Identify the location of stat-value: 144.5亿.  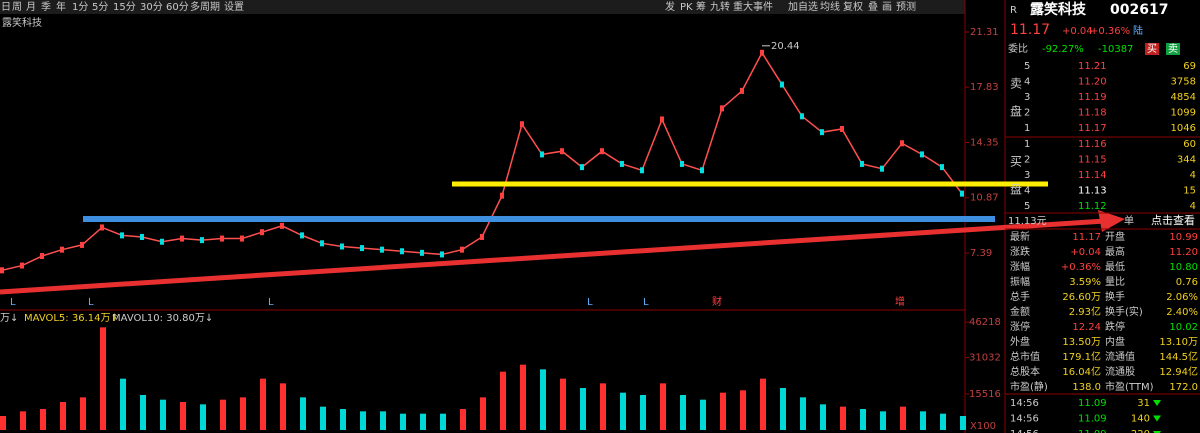
(1178, 356).